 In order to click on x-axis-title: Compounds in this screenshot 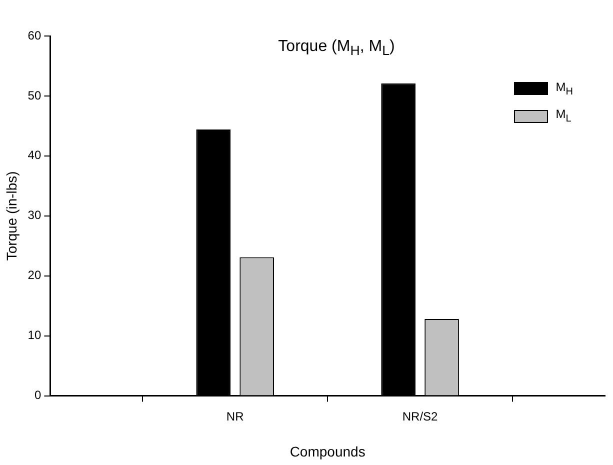, I will do `click(328, 451)`.